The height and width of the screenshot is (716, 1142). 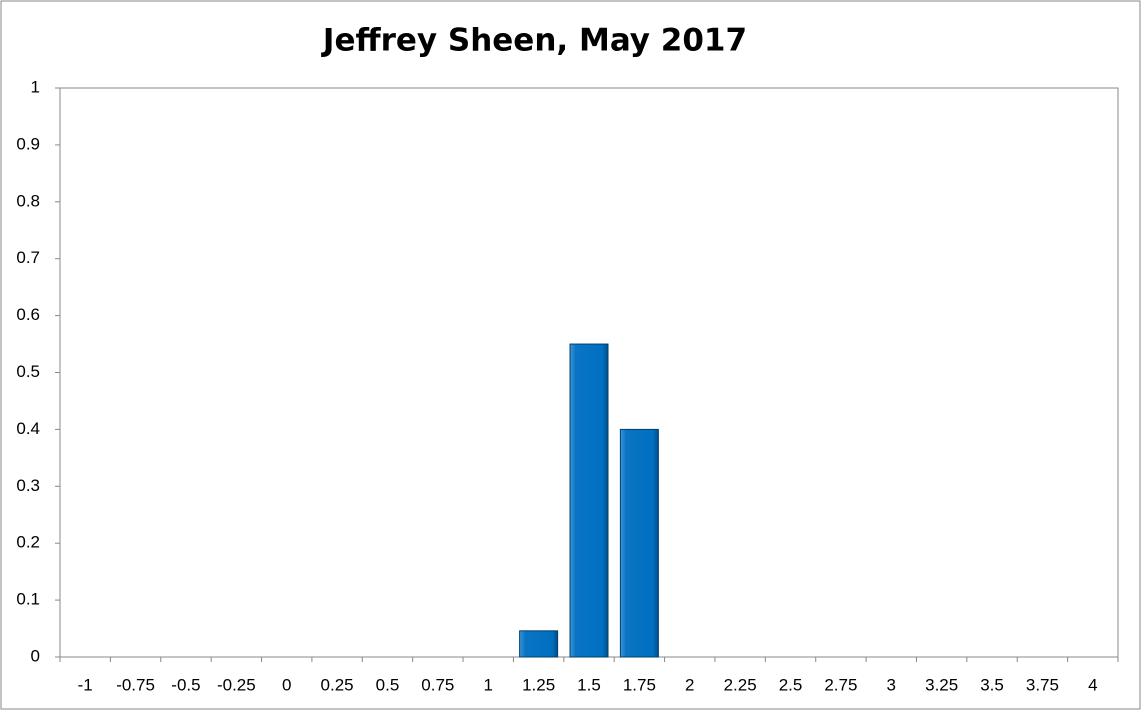 I want to click on y-tick-label: 0.7, so click(x=28, y=257).